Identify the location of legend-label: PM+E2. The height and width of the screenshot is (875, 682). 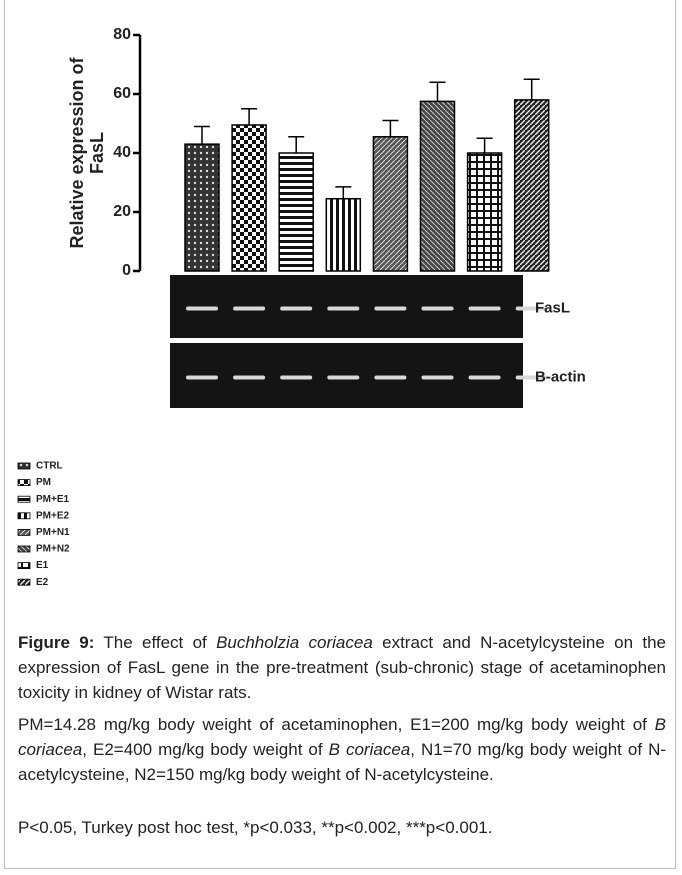
(53, 515).